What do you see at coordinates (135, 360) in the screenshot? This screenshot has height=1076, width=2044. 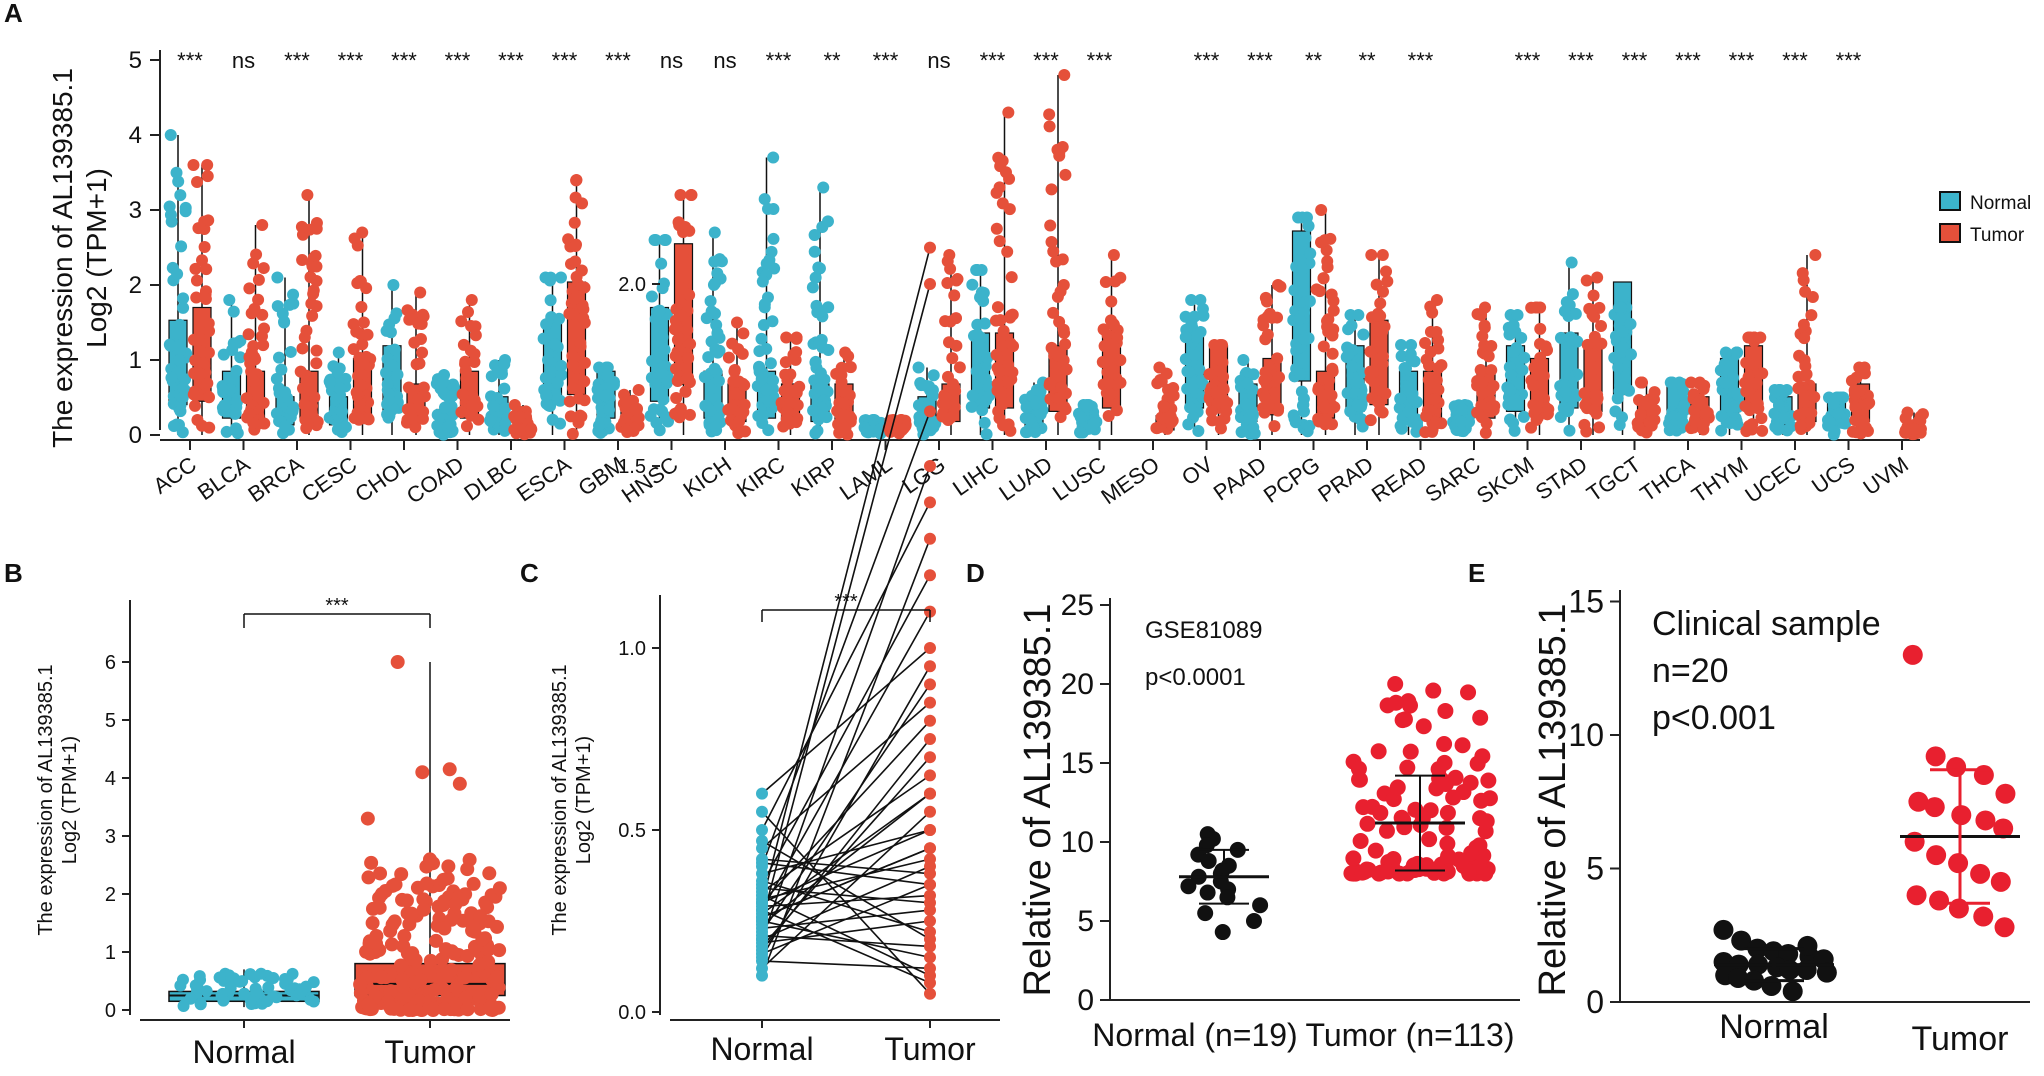 I see `panel-a-ytick-label: 1` at bounding box center [135, 360].